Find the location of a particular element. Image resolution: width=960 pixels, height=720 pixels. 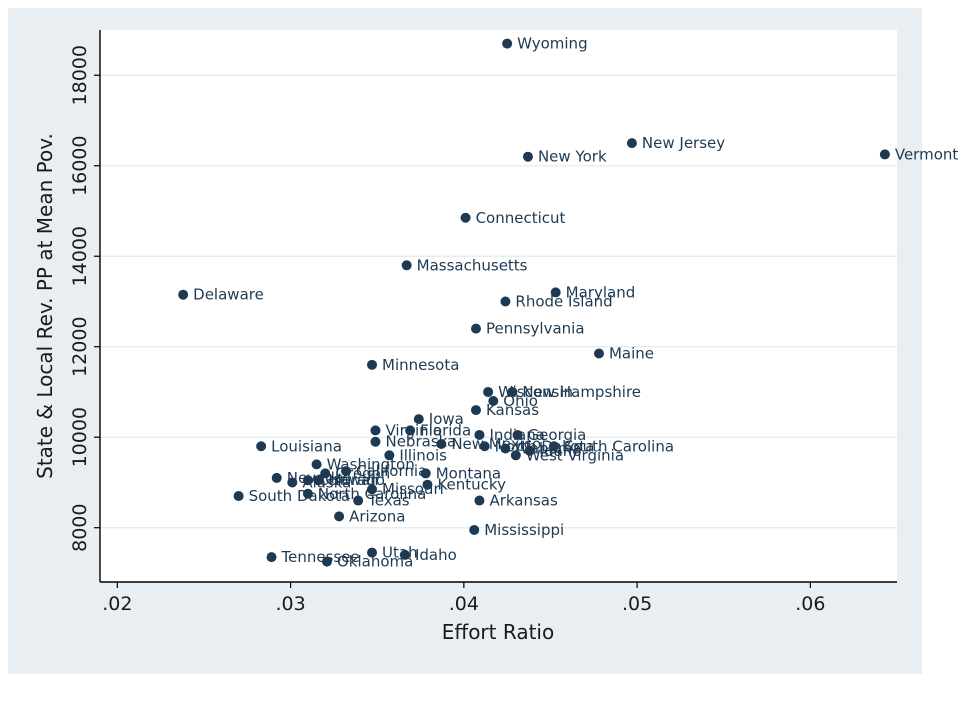

point-label: Maryland is located at coordinates (601, 292).